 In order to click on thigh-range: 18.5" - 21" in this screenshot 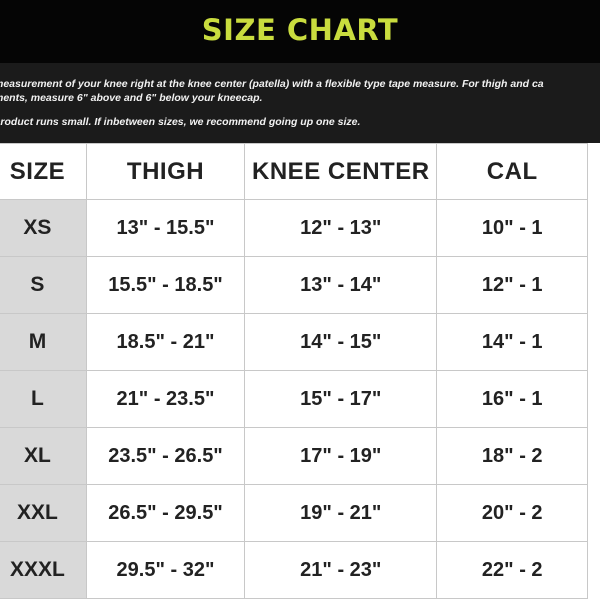, I will do `click(165, 342)`.